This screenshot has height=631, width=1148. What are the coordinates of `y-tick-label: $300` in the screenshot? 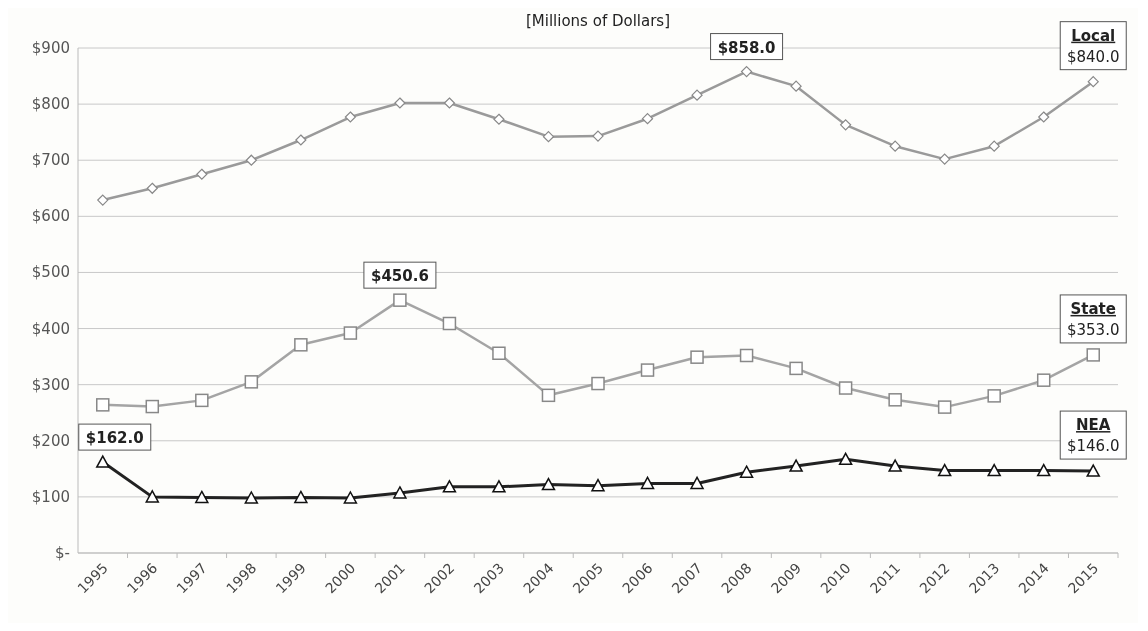 It's located at (50, 384).